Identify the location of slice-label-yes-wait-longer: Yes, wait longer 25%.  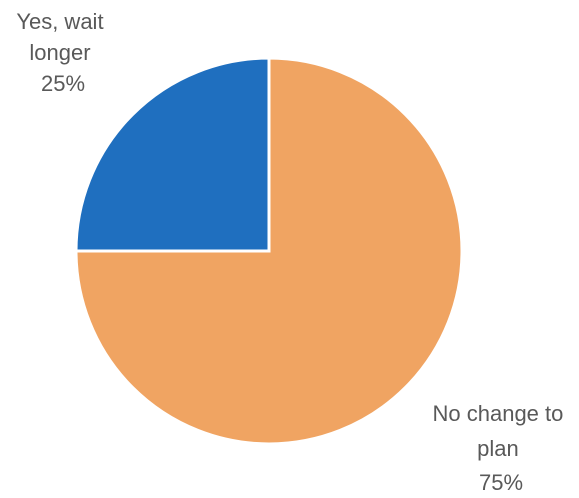
(62, 52).